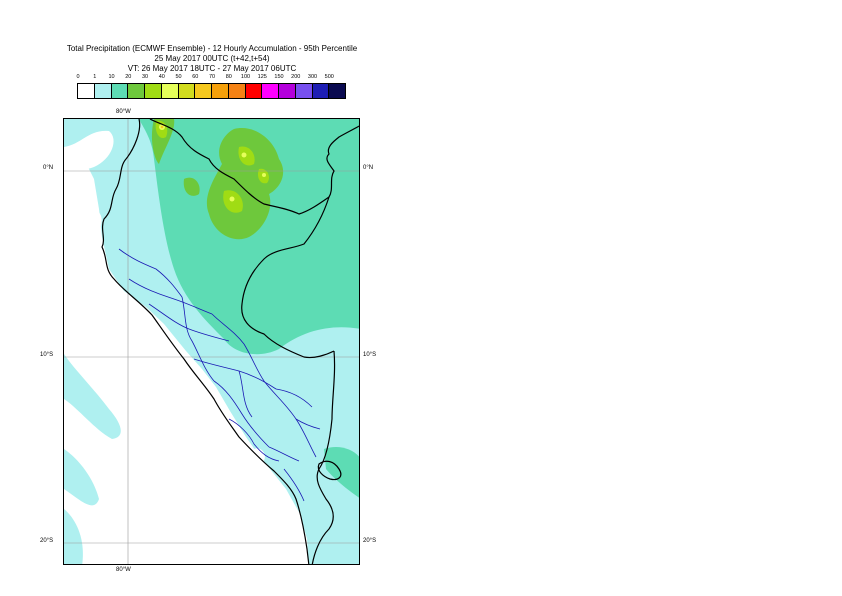  What do you see at coordinates (219, 375) in the screenshot?
I see `admin-boundaries` at bounding box center [219, 375].